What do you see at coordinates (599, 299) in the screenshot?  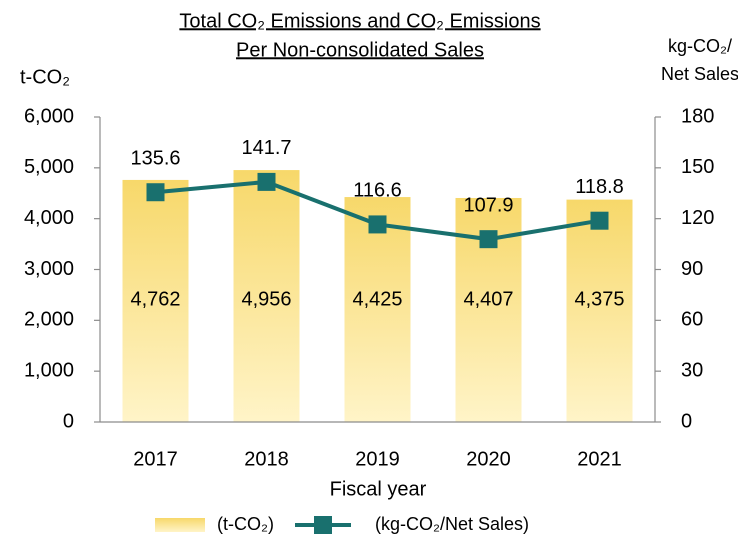 I see `bar-value-label: 4,375` at bounding box center [599, 299].